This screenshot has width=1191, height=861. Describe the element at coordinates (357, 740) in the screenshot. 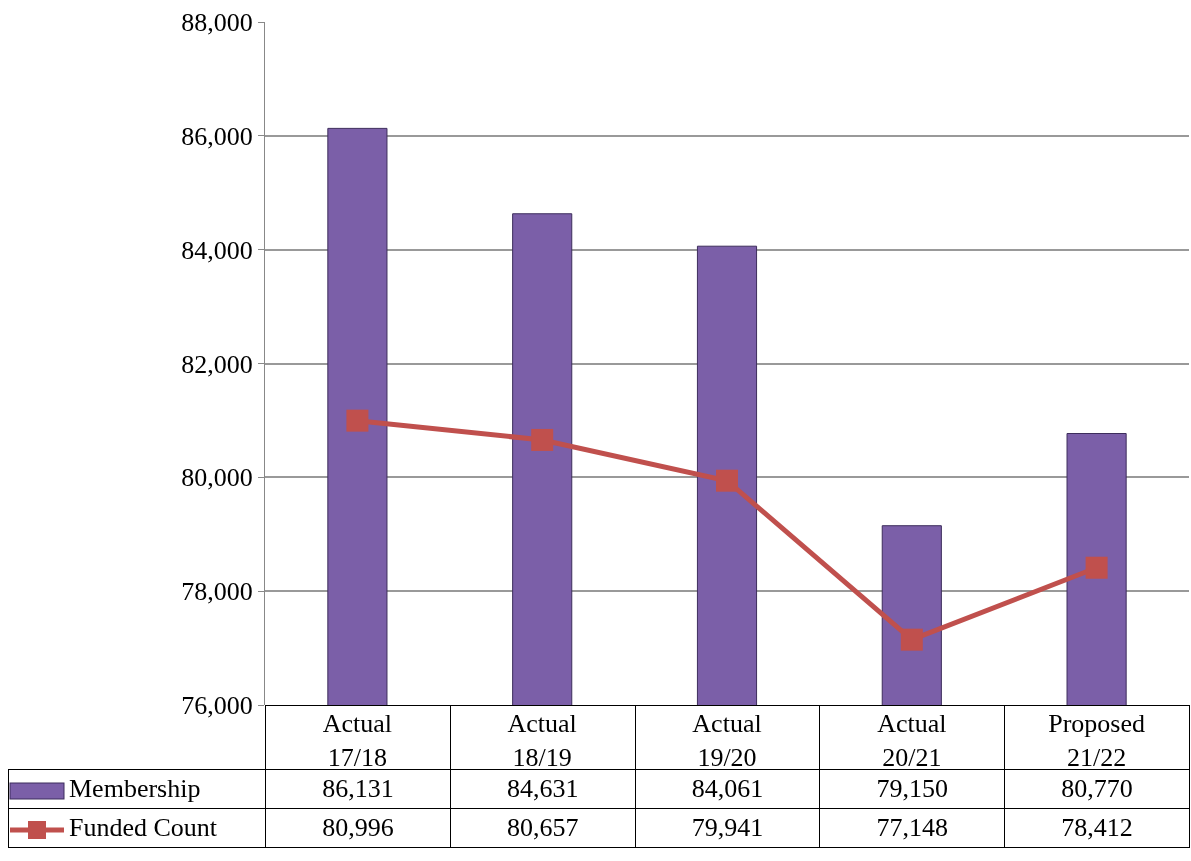

I see `x-tick-label: Actual 17/18` at that location.